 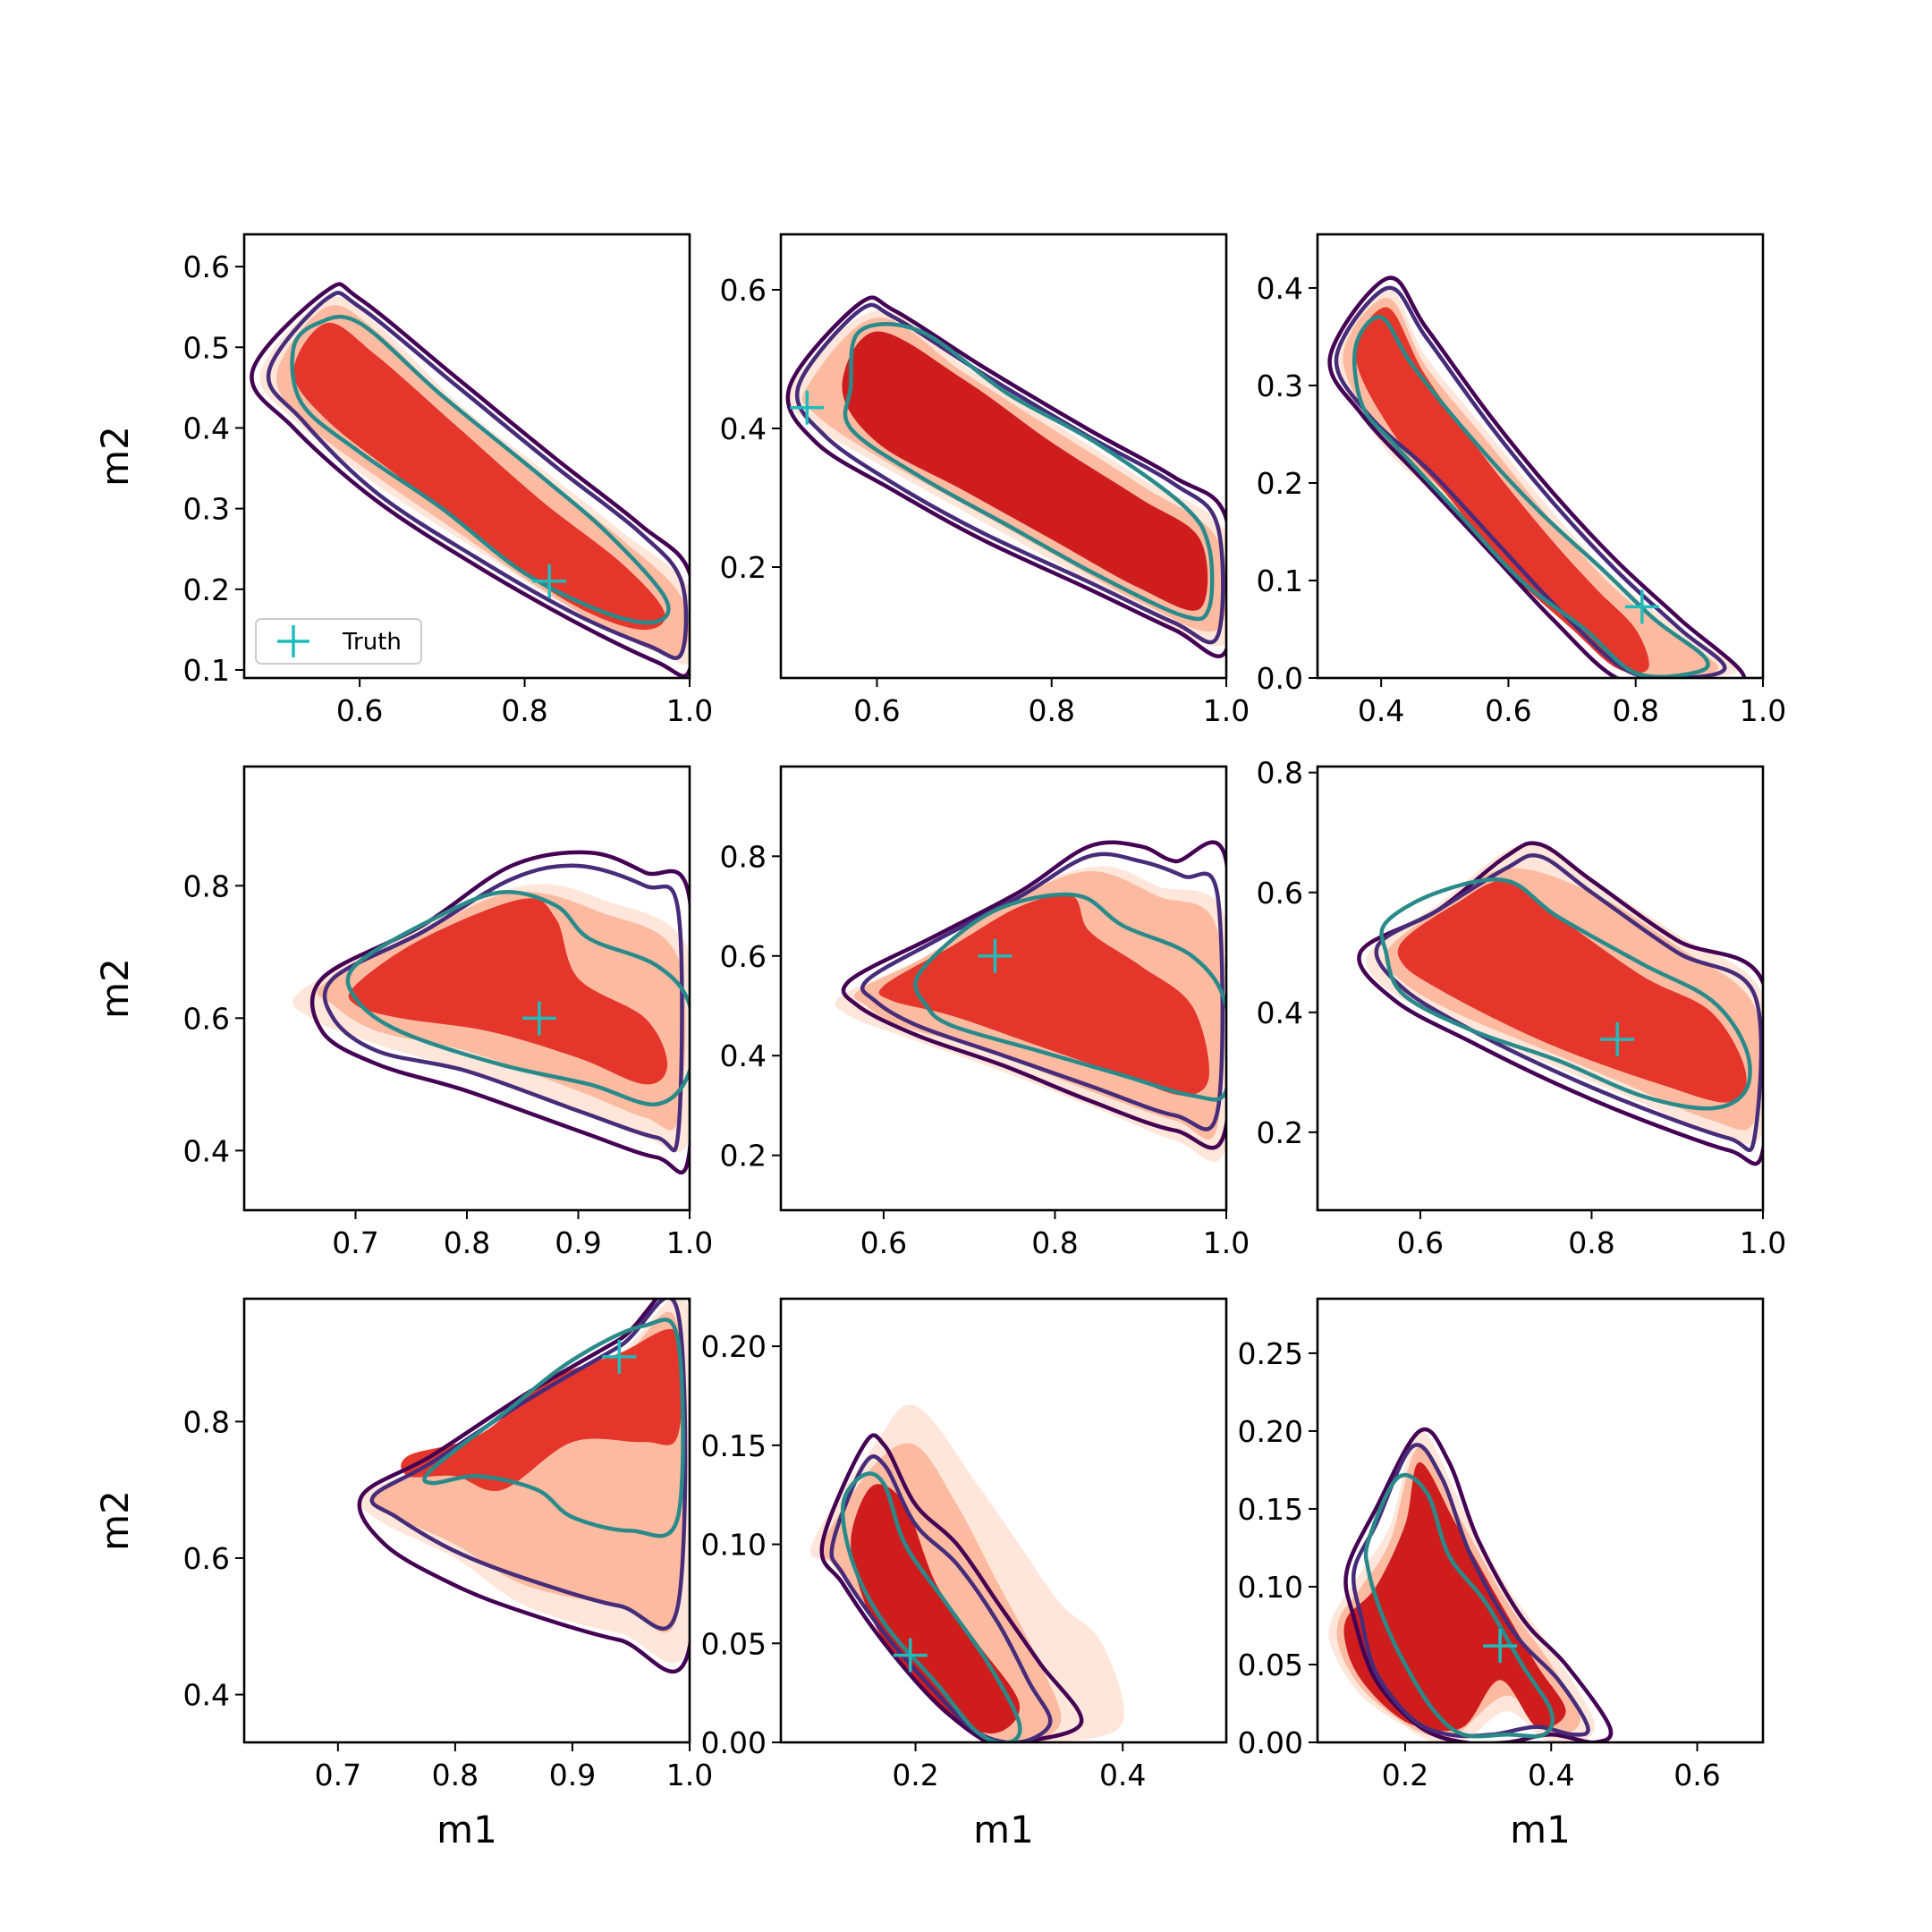 I want to click on panel-2: 0.6 0.8 1.0 0.2 0.4 0.6, so click(x=985, y=480).